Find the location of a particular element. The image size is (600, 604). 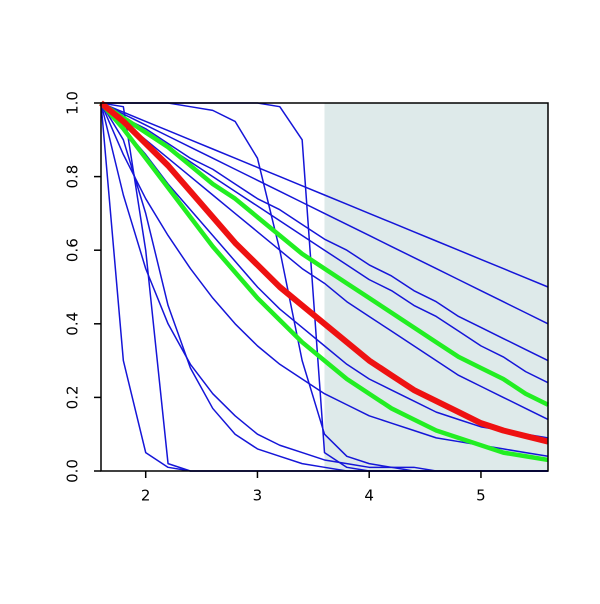

x-tick-label: 4 is located at coordinates (369, 496).